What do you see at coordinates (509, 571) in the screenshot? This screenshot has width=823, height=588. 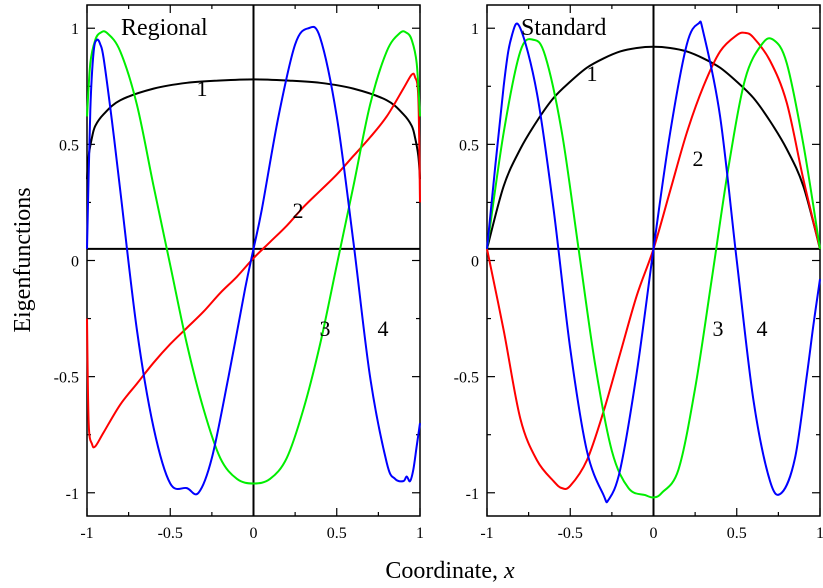 I see `x-axis-label-variable: x` at bounding box center [509, 571].